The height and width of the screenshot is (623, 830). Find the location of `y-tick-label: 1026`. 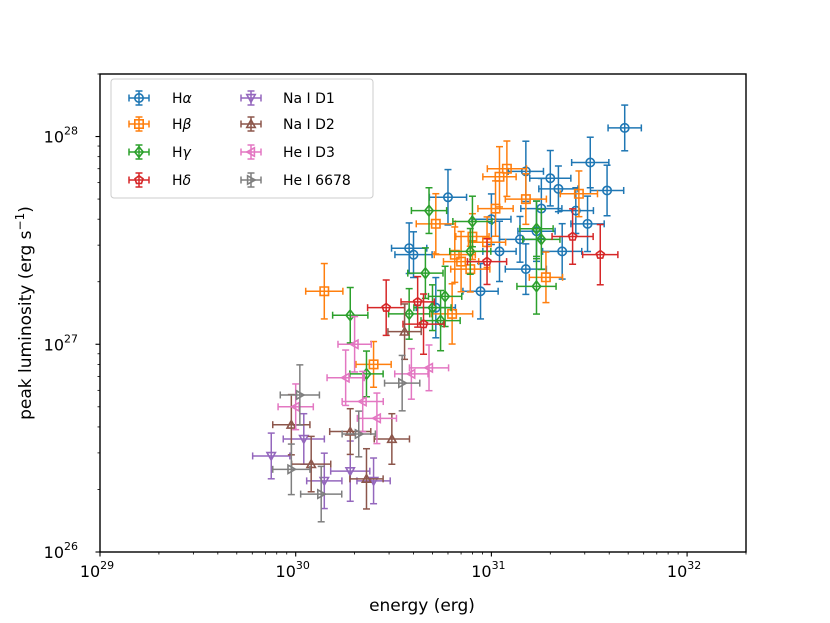

y-tick-label: 1026 is located at coordinates (61, 551).